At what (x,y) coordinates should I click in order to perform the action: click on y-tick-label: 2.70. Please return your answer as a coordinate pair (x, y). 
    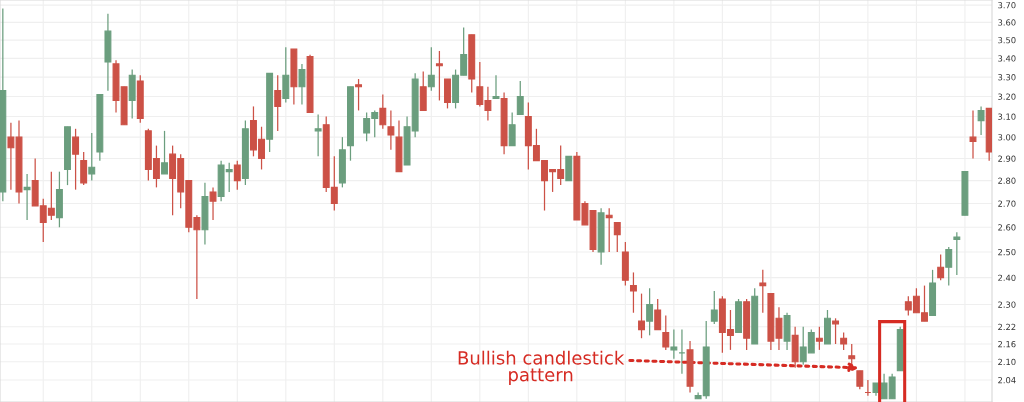
    Looking at the image, I should click on (1007, 203).